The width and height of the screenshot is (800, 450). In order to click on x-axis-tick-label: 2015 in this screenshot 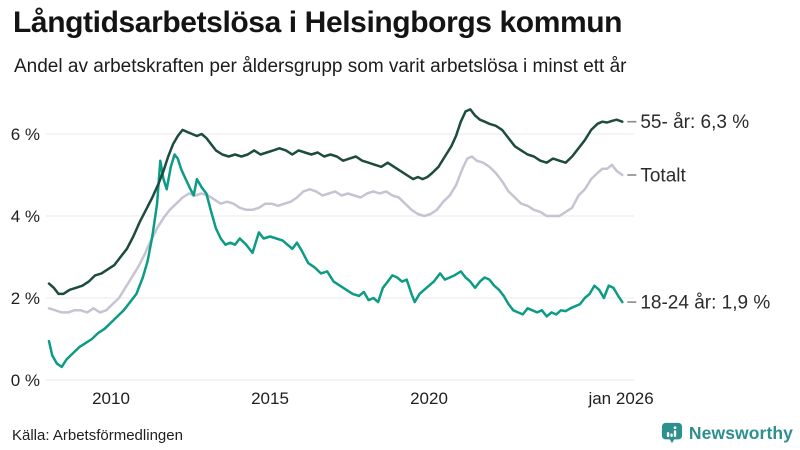, I will do `click(270, 398)`.